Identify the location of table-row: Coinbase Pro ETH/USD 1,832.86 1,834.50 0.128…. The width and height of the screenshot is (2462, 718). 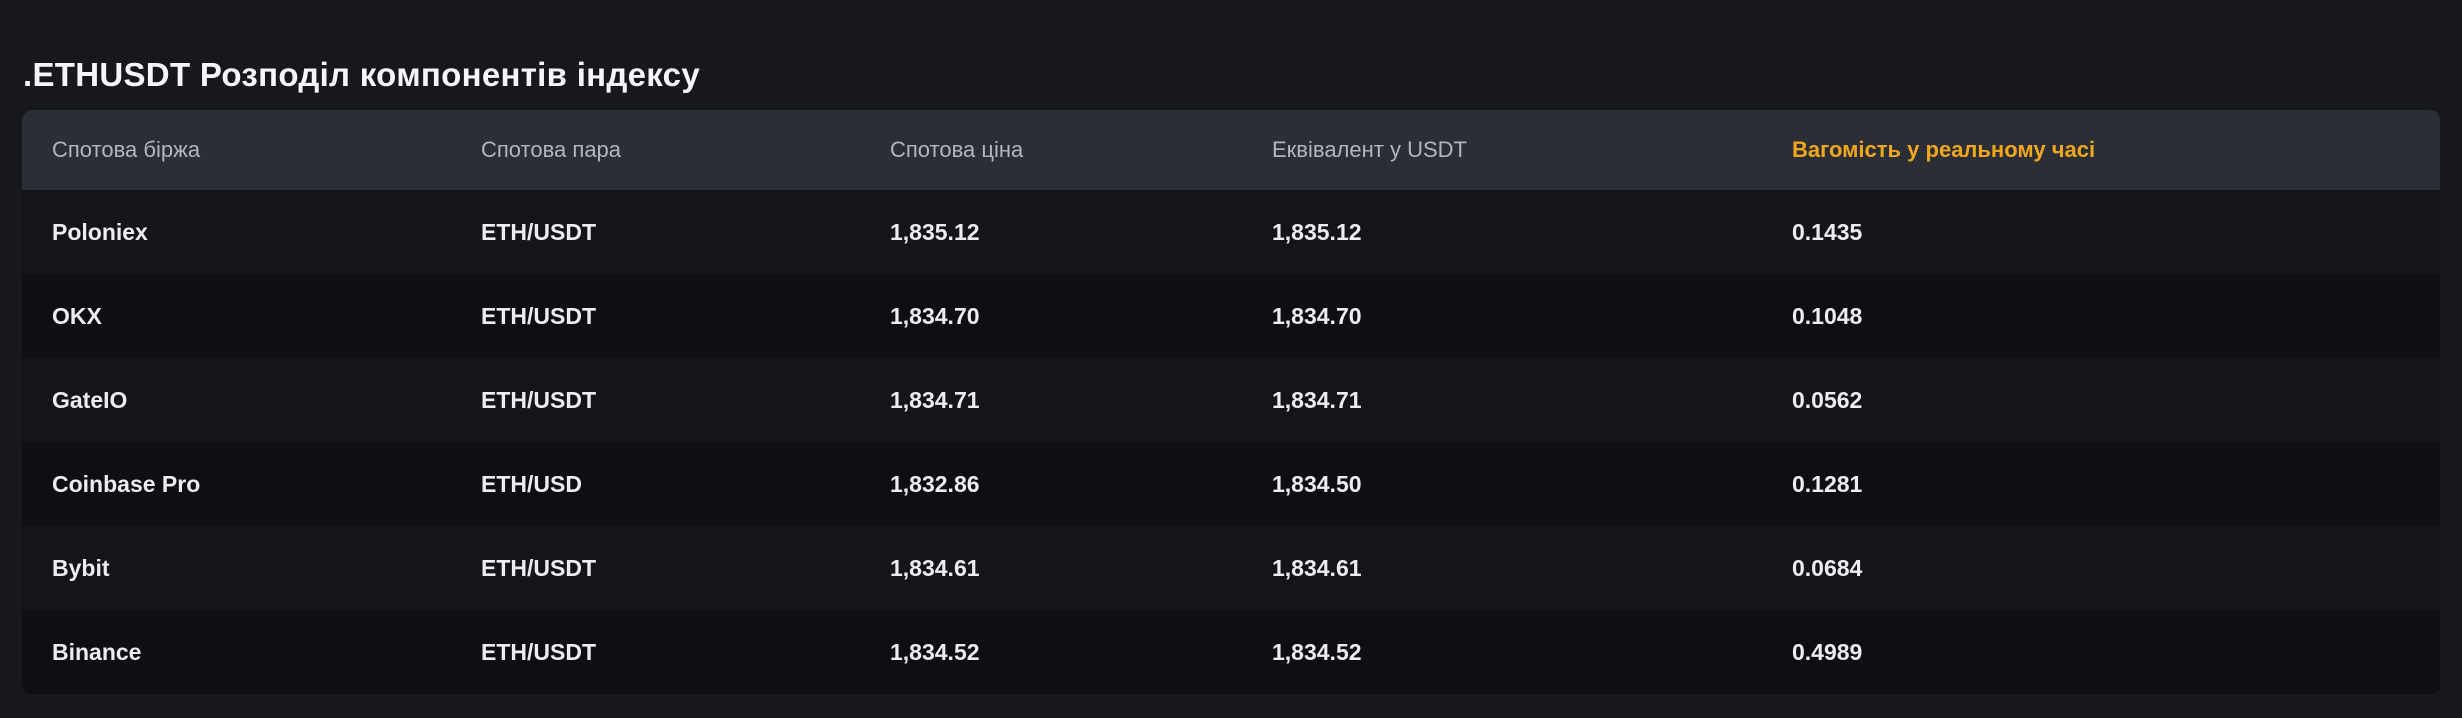
(1231, 484).